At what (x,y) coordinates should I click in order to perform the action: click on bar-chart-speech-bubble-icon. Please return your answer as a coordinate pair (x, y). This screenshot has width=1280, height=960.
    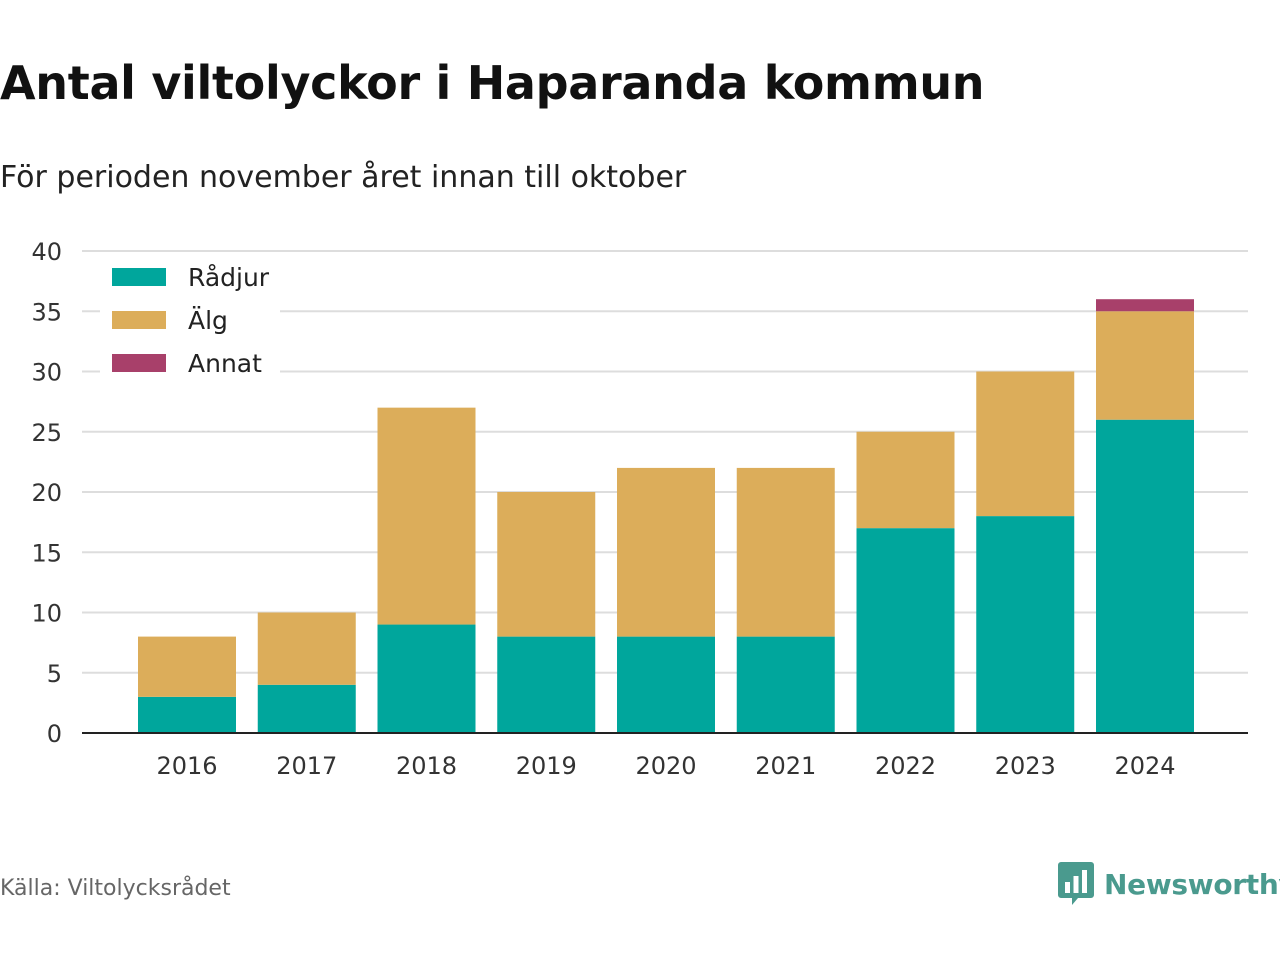
    Looking at the image, I should click on (1076, 883).